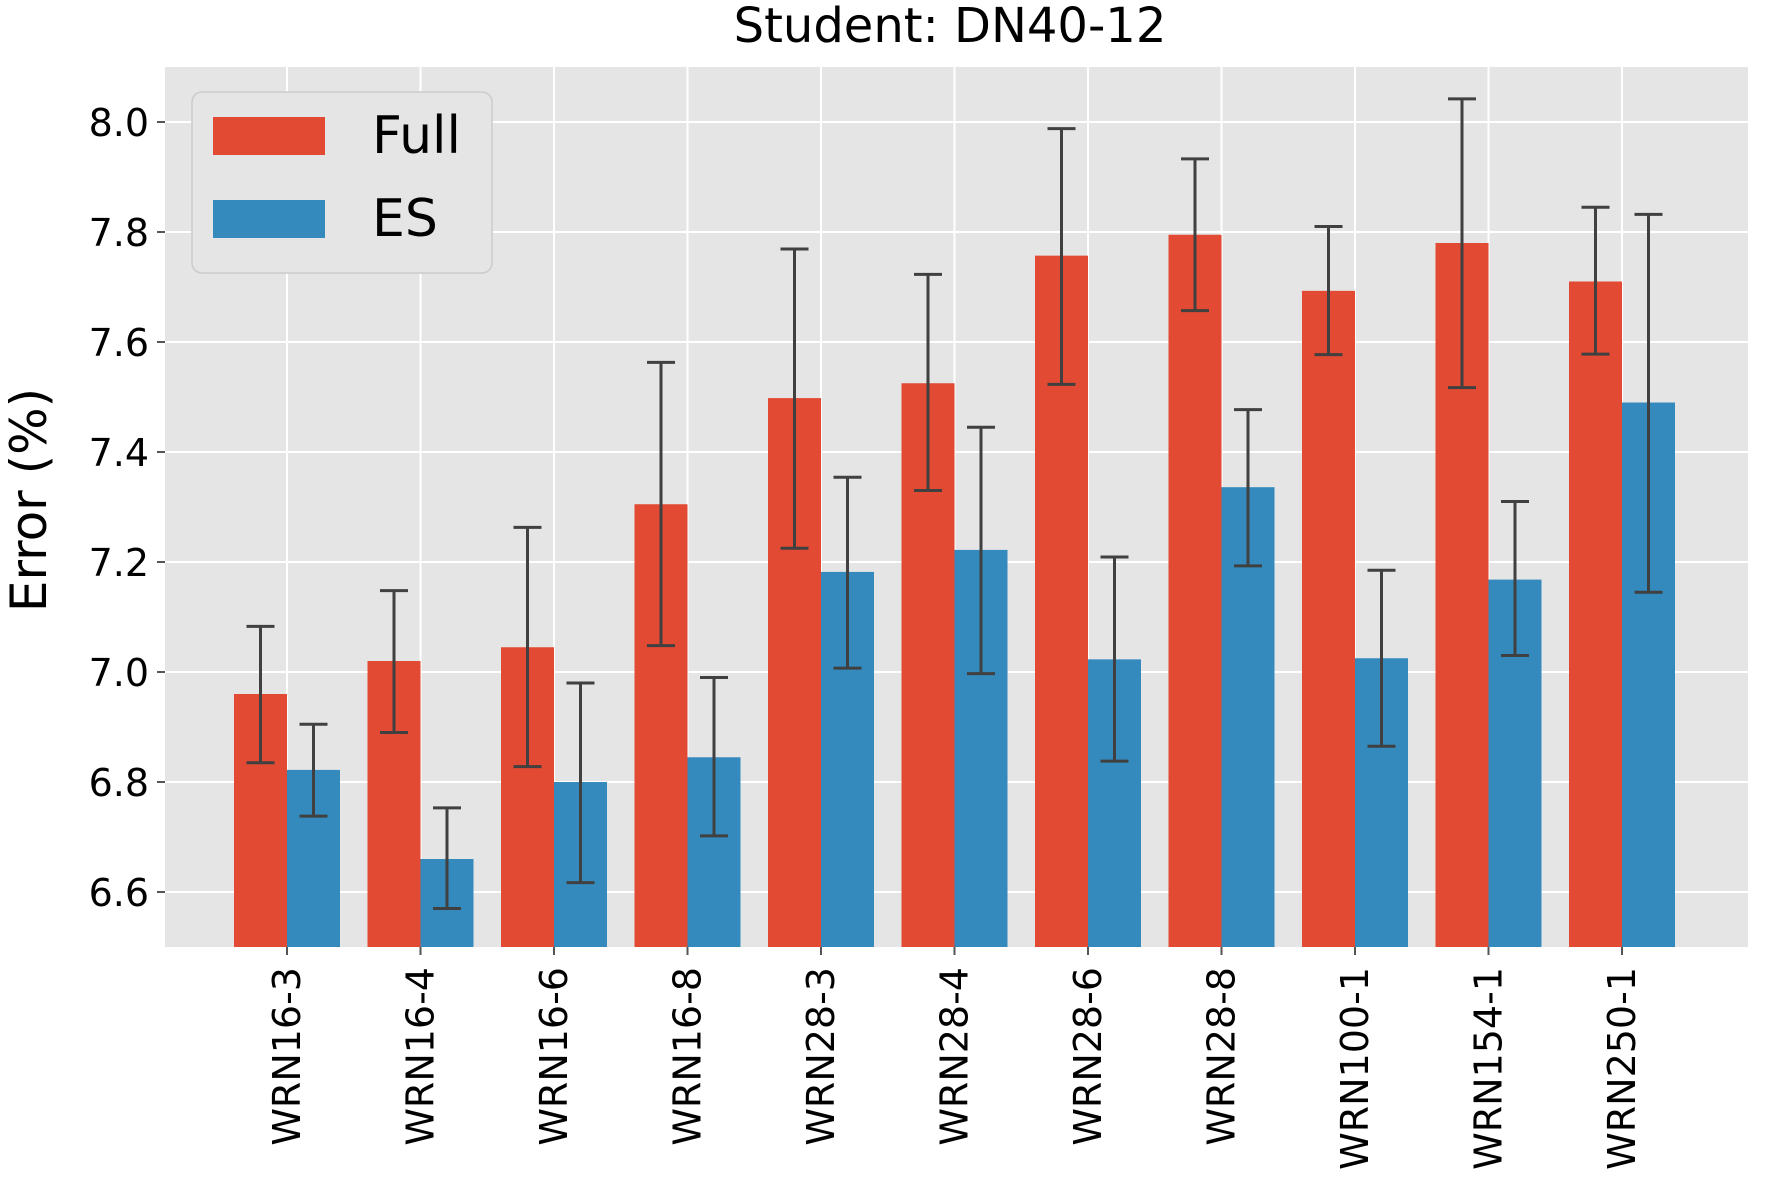 This screenshot has height=1180, width=1770. I want to click on legend-label-es: ES, so click(405, 219).